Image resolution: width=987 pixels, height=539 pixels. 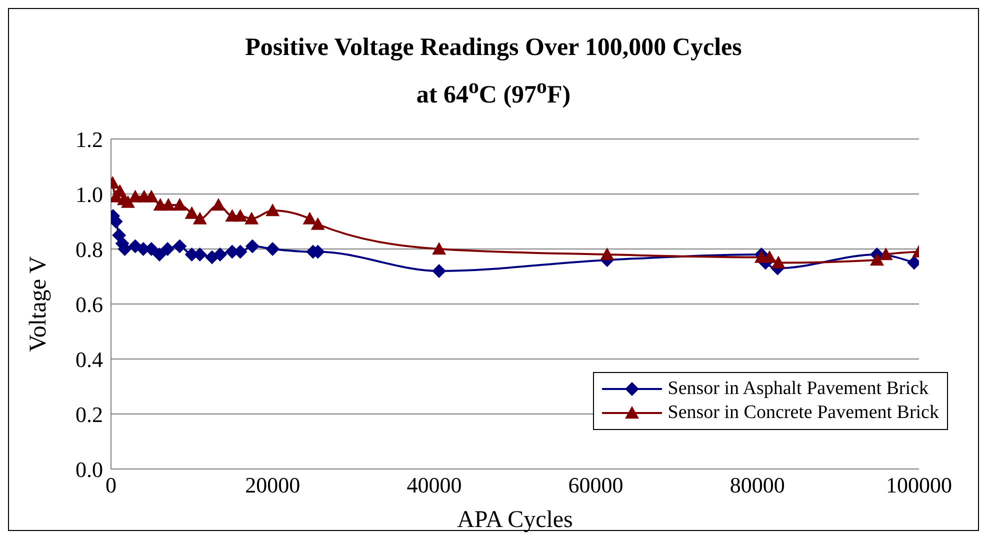 What do you see at coordinates (39, 303) in the screenshot?
I see `y-axis-title: Voltage V` at bounding box center [39, 303].